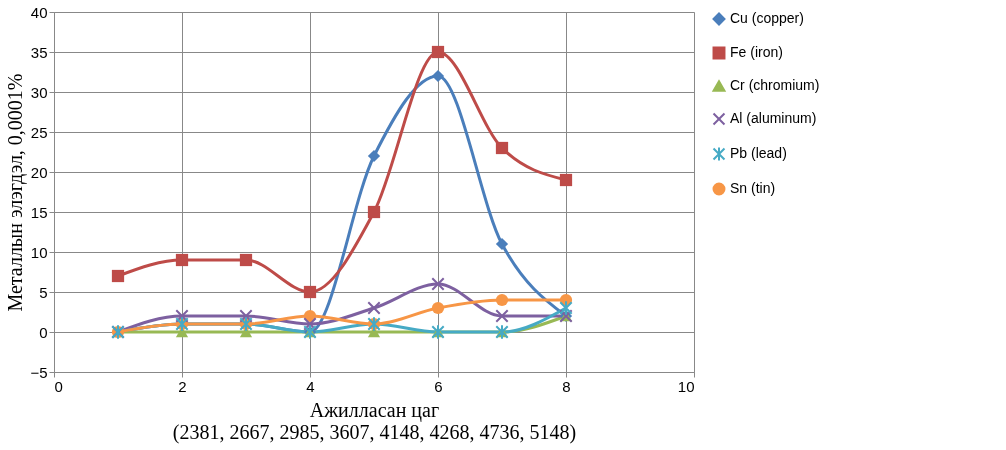 The width and height of the screenshot is (1006, 450). Describe the element at coordinates (767, 18) in the screenshot. I see `legend-label: Cu (copper)` at that location.